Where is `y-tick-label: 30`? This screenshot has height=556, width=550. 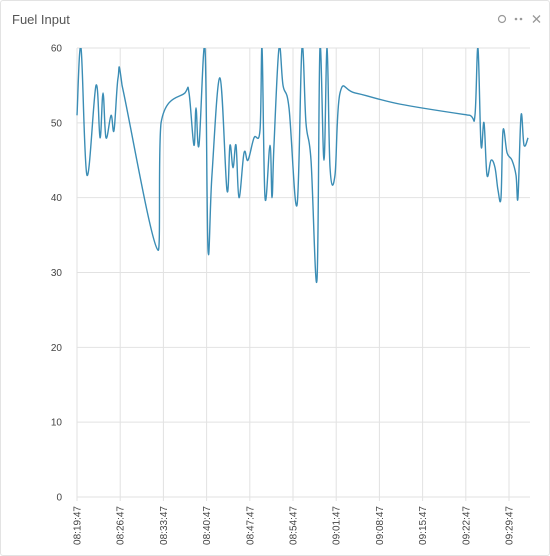 y-tick-label: 30 is located at coordinates (57, 273).